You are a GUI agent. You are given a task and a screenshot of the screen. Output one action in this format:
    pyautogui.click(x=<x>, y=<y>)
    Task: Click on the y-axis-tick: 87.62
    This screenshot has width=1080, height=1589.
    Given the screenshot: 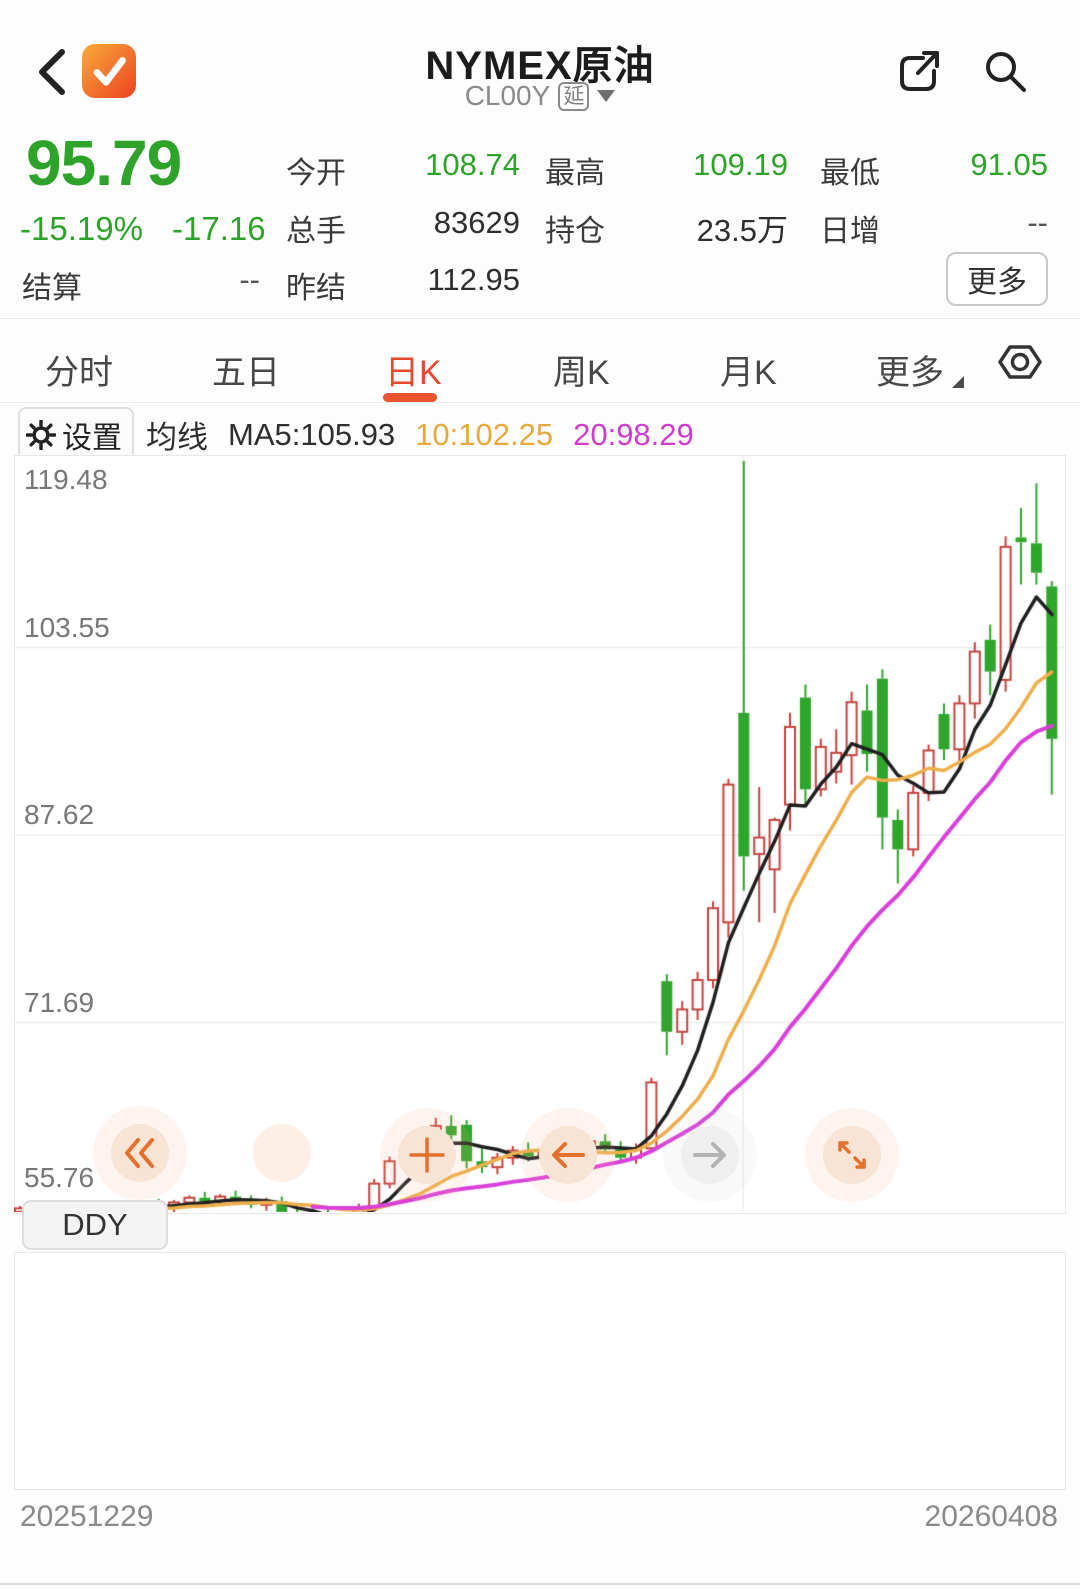 What is the action you would take?
    pyautogui.click(x=59, y=814)
    